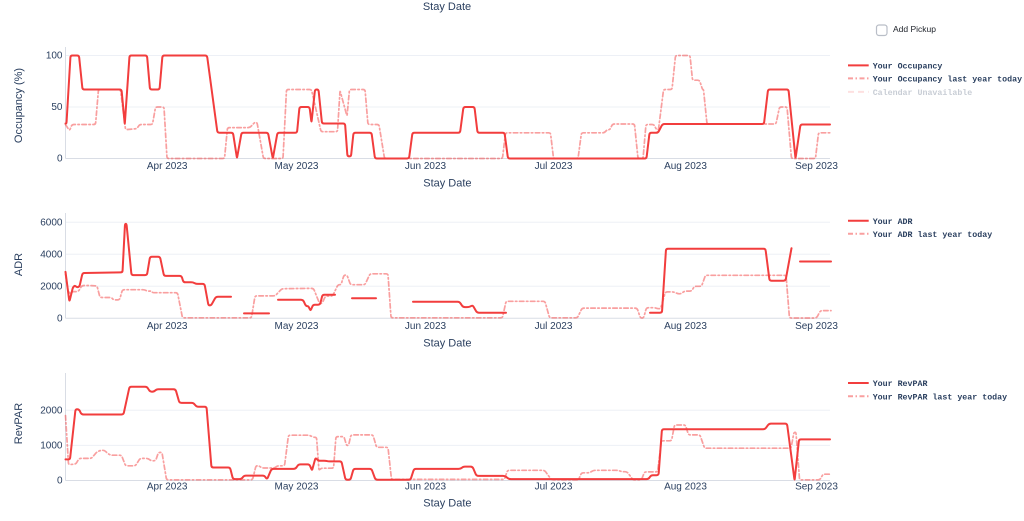  Describe the element at coordinates (19, 423) in the screenshot. I see `svg-text: RevPAR` at that location.